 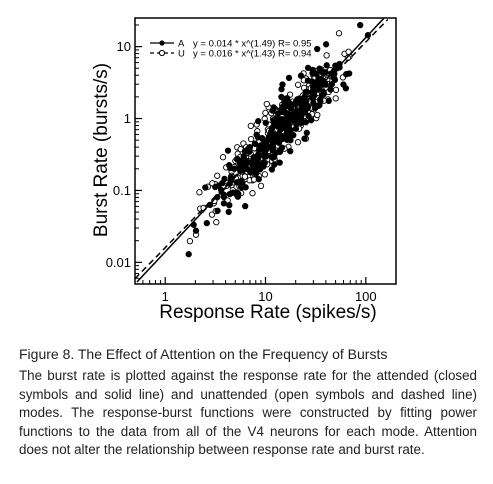 What do you see at coordinates (366, 296) in the screenshot?
I see `x-tick-label: 100` at bounding box center [366, 296].